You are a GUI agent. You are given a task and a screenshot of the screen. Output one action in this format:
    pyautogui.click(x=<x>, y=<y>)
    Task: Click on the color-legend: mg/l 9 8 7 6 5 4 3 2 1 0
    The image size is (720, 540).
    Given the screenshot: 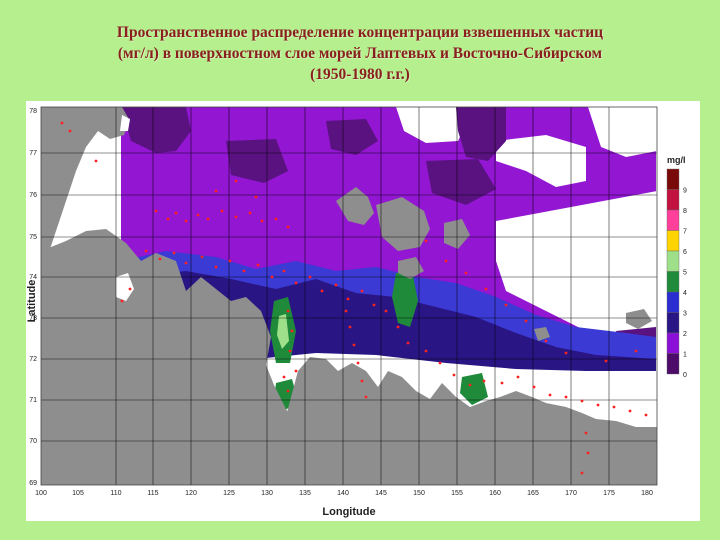 What is the action you would take?
    pyautogui.click(x=676, y=267)
    